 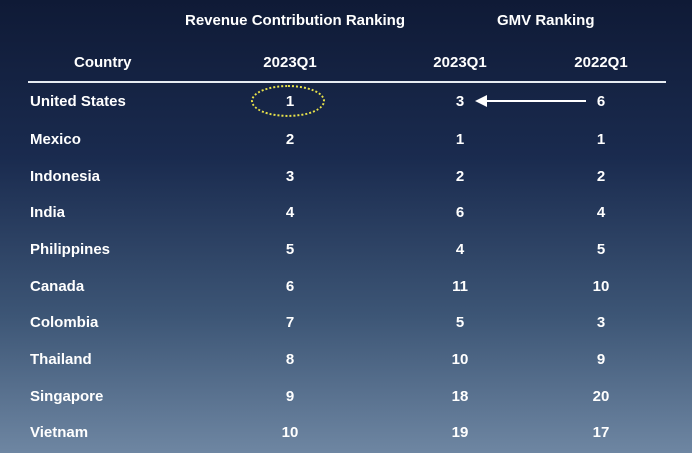 What do you see at coordinates (601, 62) in the screenshot?
I see `header-gmv-2022q1: 2022Q1` at bounding box center [601, 62].